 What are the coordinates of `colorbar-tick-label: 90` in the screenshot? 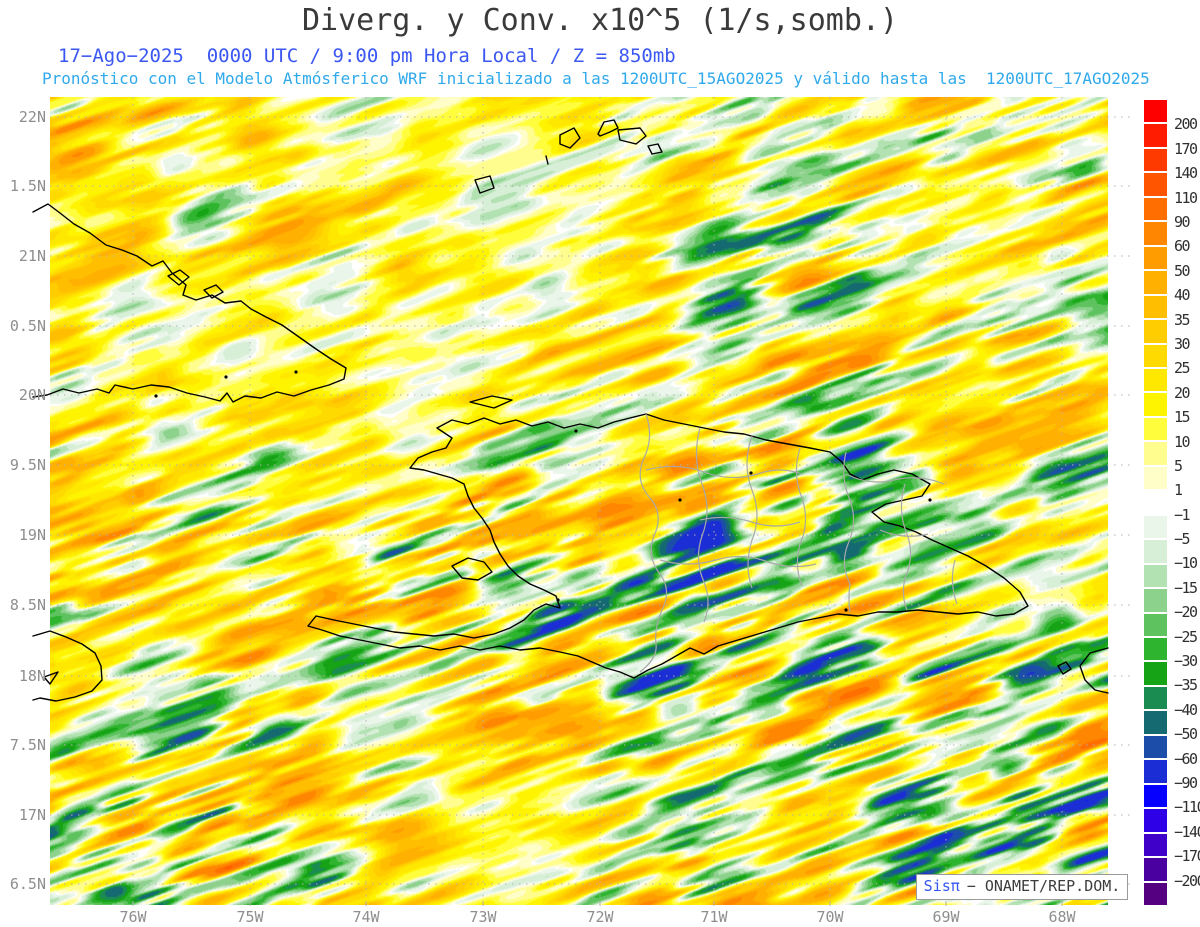 It's located at (1182, 221).